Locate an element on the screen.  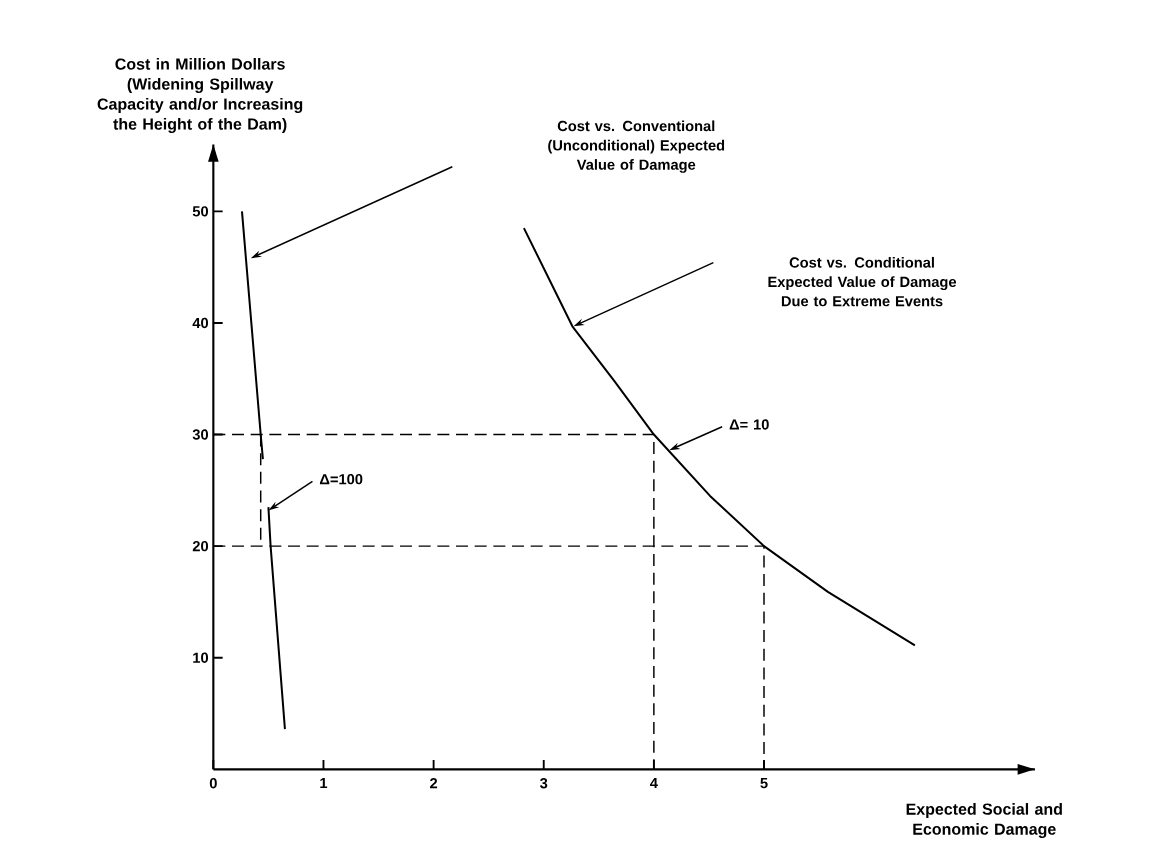
x-tick-label: 1 is located at coordinates (324, 783).